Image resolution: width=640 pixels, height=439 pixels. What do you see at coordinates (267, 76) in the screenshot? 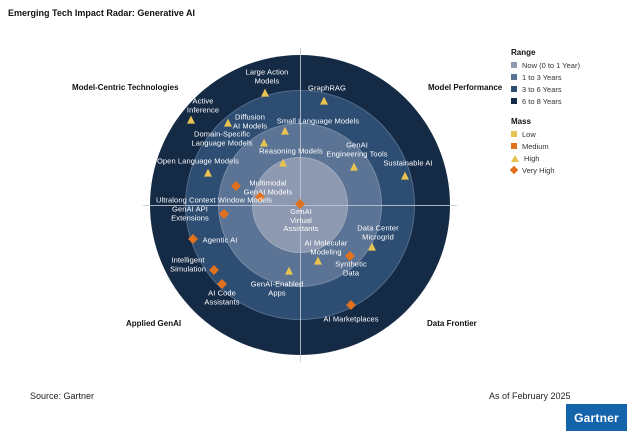
I see `large-action-models-label: Large Action Models` at bounding box center [267, 76].